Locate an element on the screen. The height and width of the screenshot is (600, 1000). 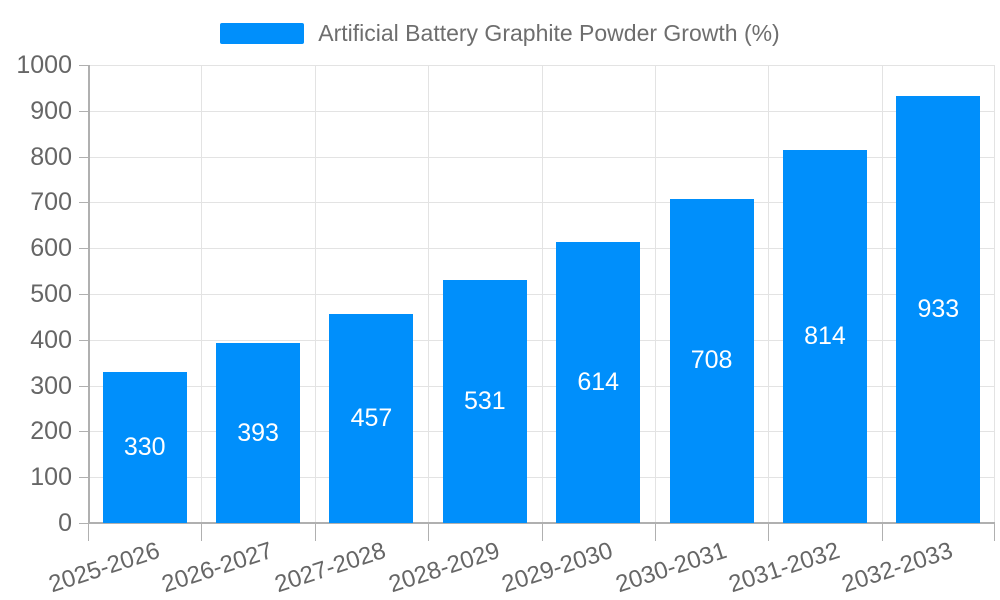
y-axis-label: 300 is located at coordinates (51, 385).